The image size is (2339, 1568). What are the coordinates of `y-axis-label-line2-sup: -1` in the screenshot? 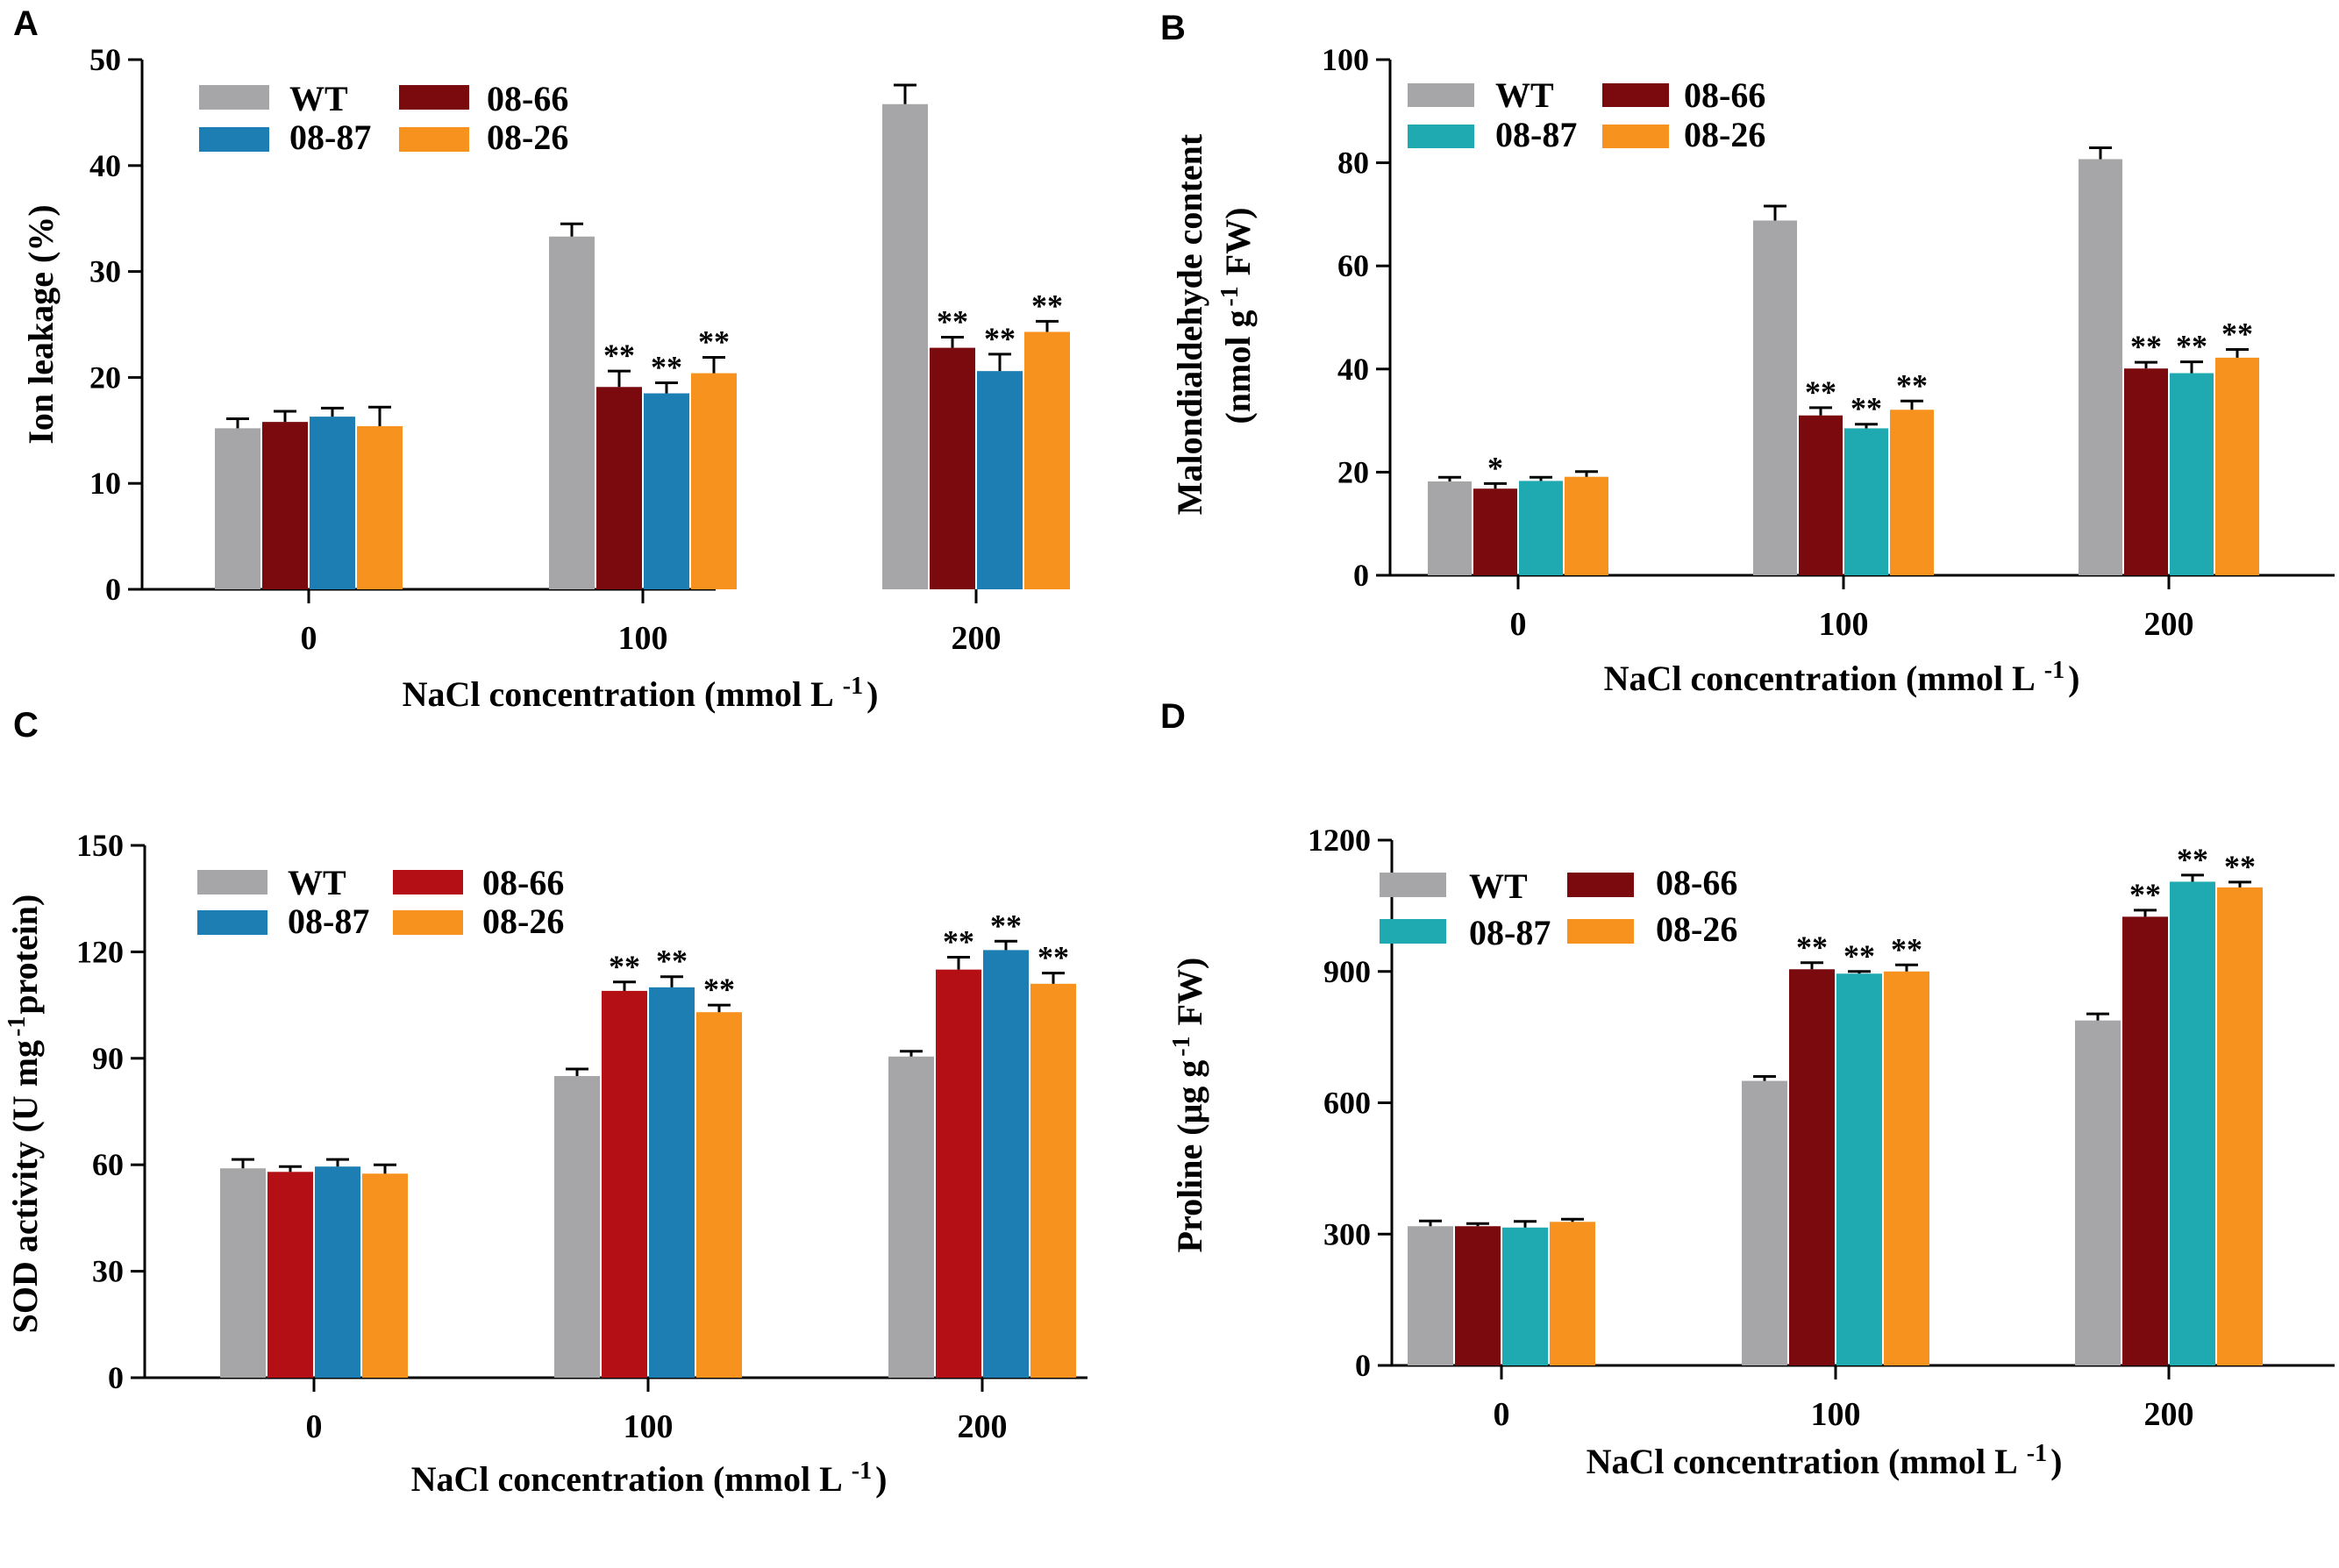 It's located at (1230, 296).